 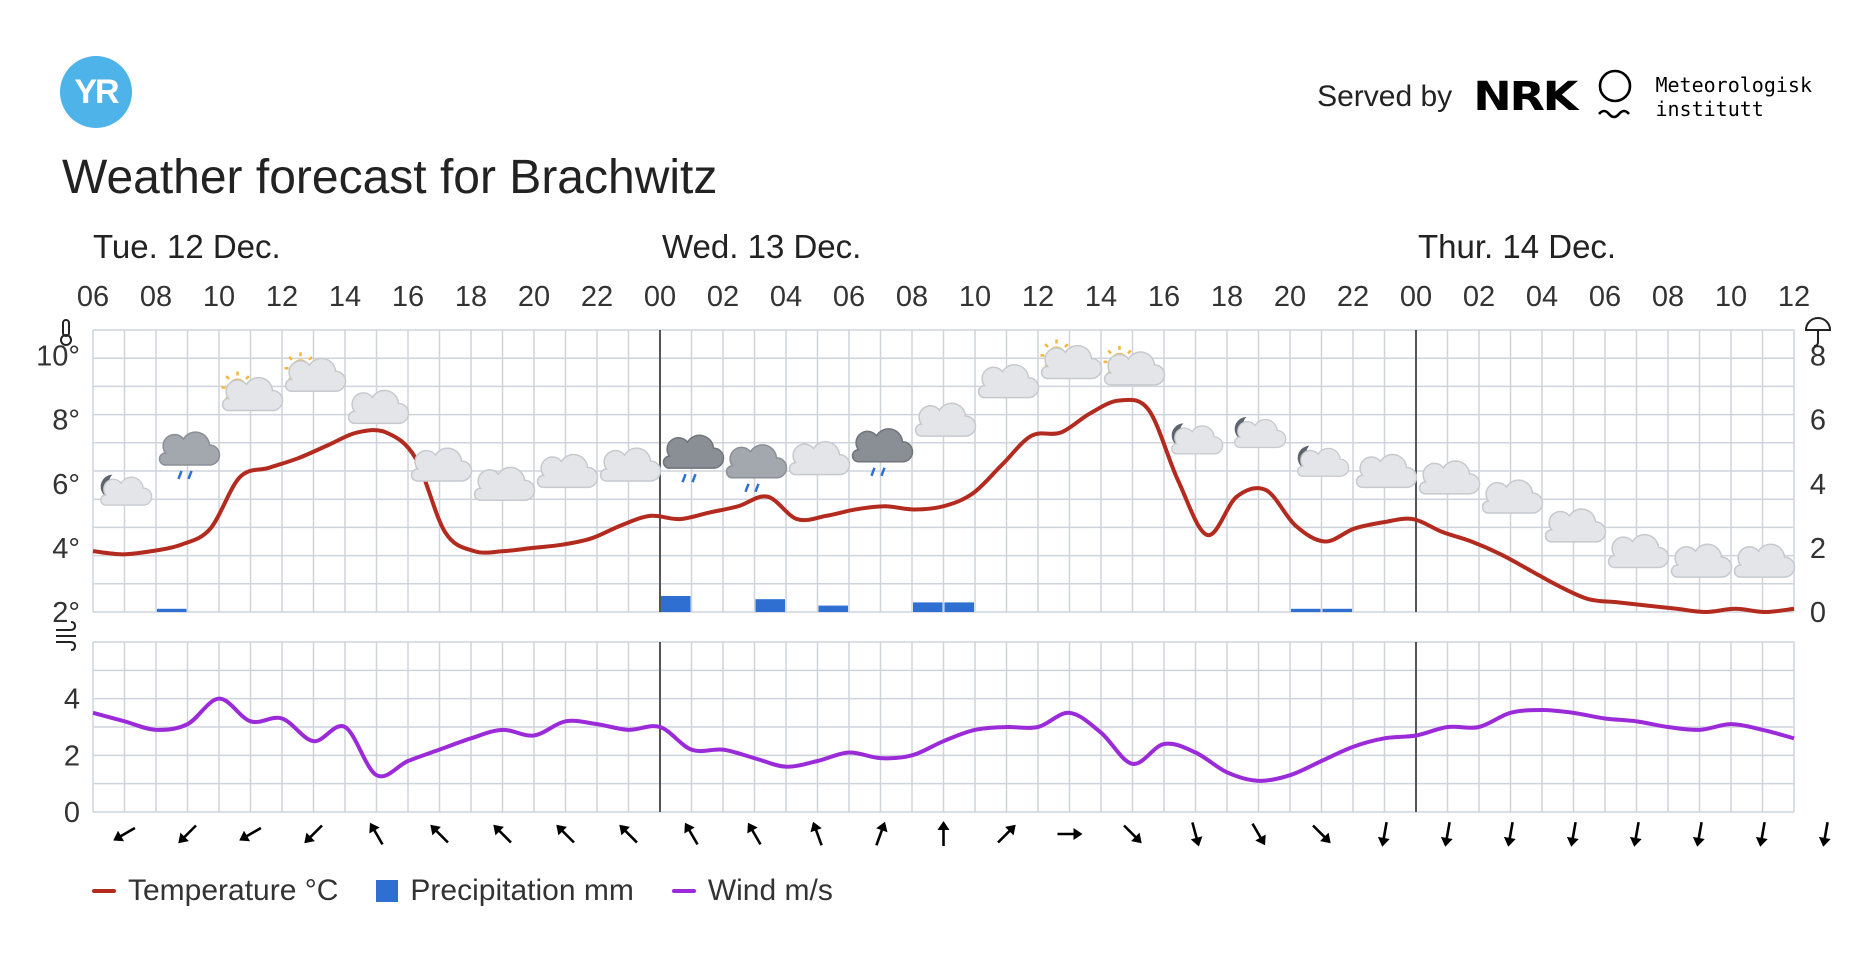 I want to click on umbrella-handle, so click(x=1816, y=338).